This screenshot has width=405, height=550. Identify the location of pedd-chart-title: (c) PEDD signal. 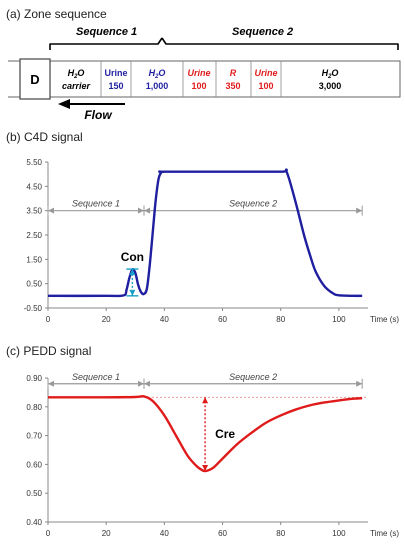
(48, 351).